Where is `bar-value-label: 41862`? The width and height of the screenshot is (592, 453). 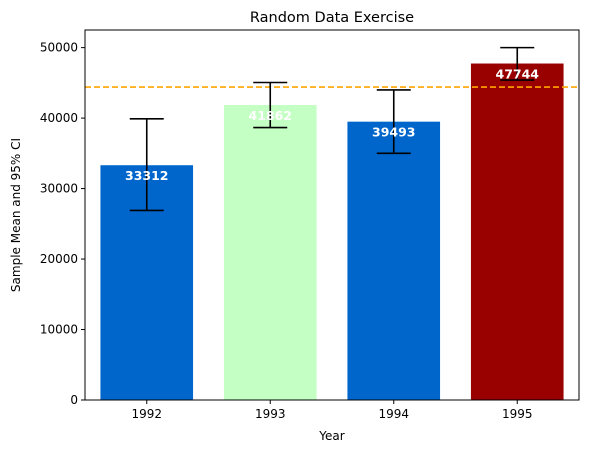
bar-value-label: 41862 is located at coordinates (271, 115).